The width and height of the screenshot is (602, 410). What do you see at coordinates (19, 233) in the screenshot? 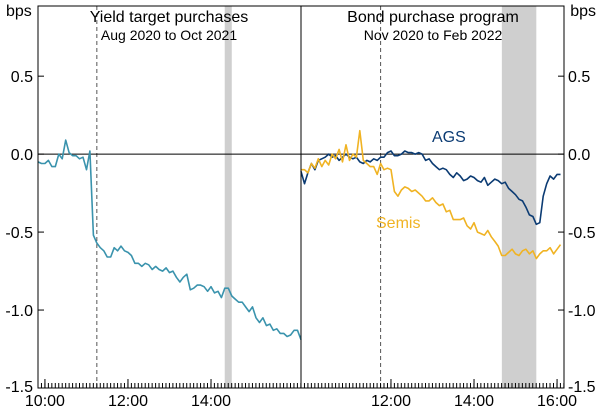
I see `y-tick-label-left: -0.5` at bounding box center [19, 233].